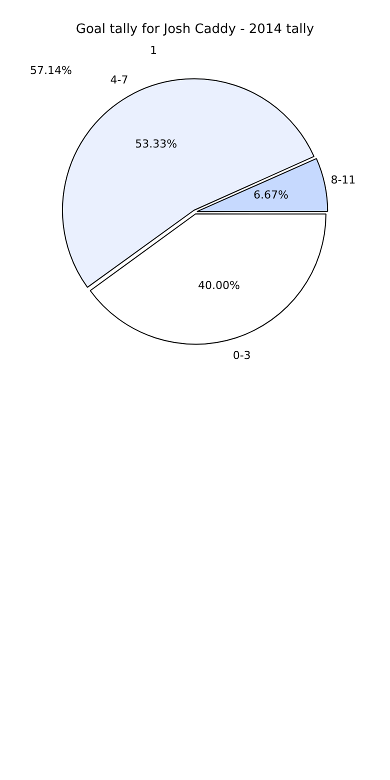 This screenshot has height=780, width=390. What do you see at coordinates (119, 80) in the screenshot?
I see `slice-label: 4-7` at bounding box center [119, 80].